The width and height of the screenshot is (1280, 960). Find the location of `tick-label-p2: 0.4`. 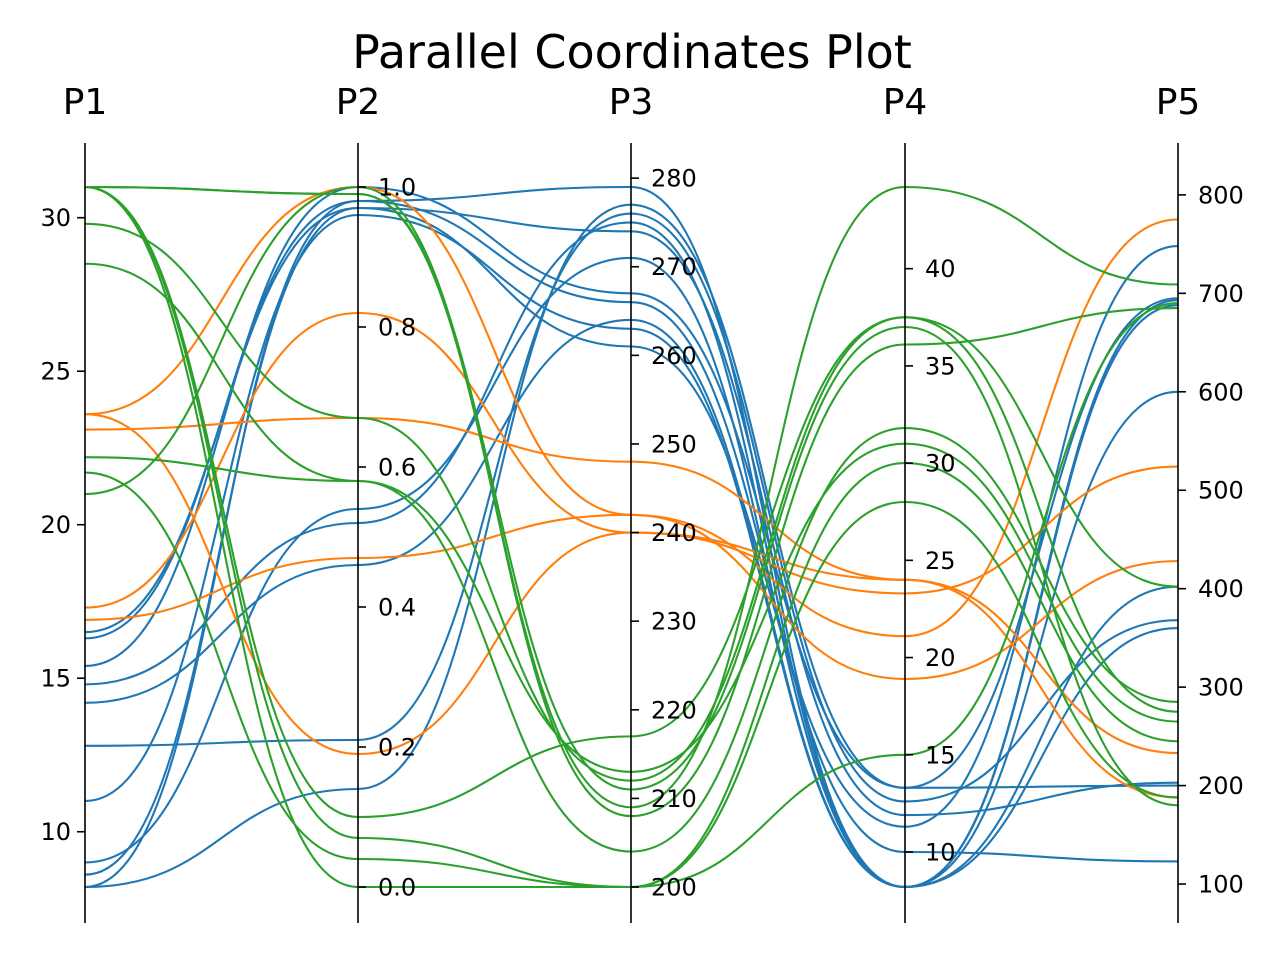

tick-label-p2: 0.4 is located at coordinates (397, 608).